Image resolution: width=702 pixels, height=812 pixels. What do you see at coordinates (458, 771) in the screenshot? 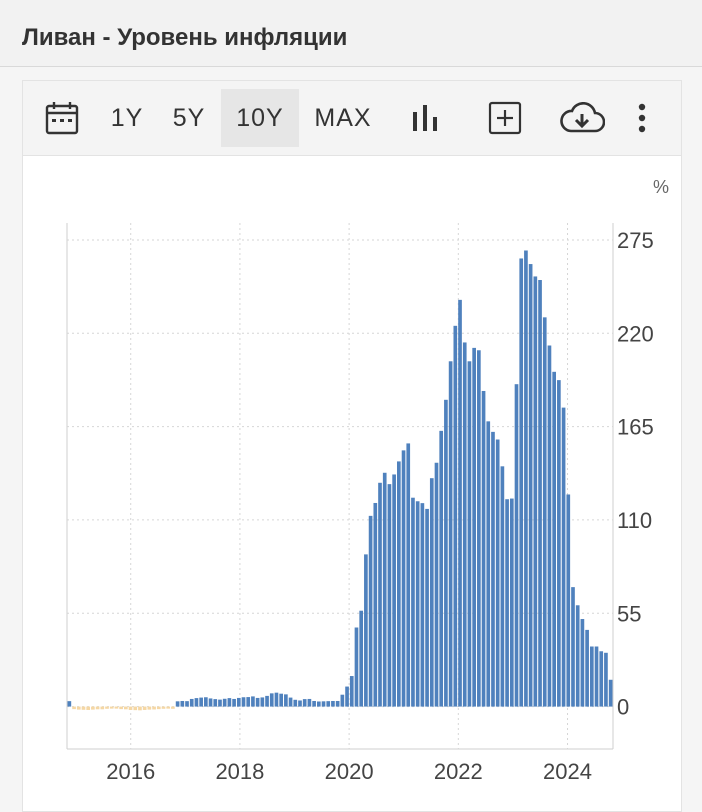
I see `x-tick-label: 2022` at bounding box center [458, 771].